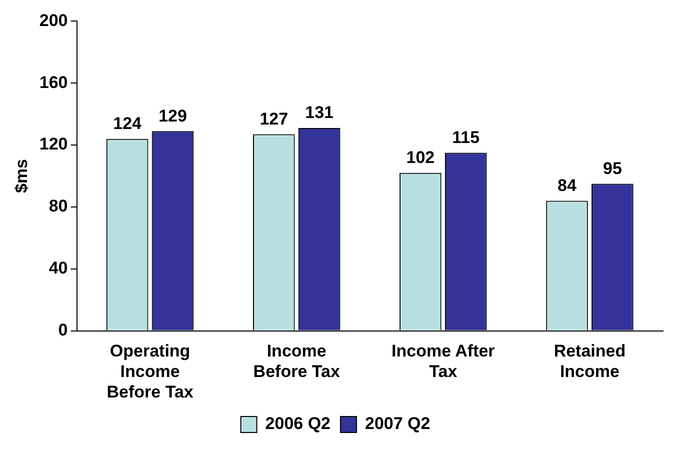 Image resolution: width=689 pixels, height=451 pixels. I want to click on legend-label: 2007 Q2, so click(397, 424).